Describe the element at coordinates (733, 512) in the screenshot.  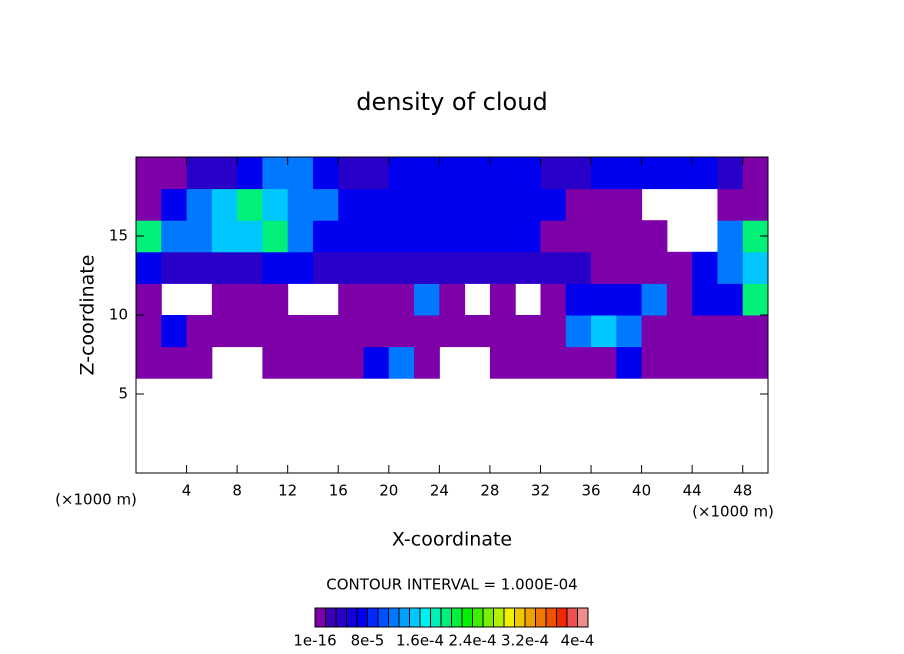
I see `x-unit: (×1000 m)` at that location.